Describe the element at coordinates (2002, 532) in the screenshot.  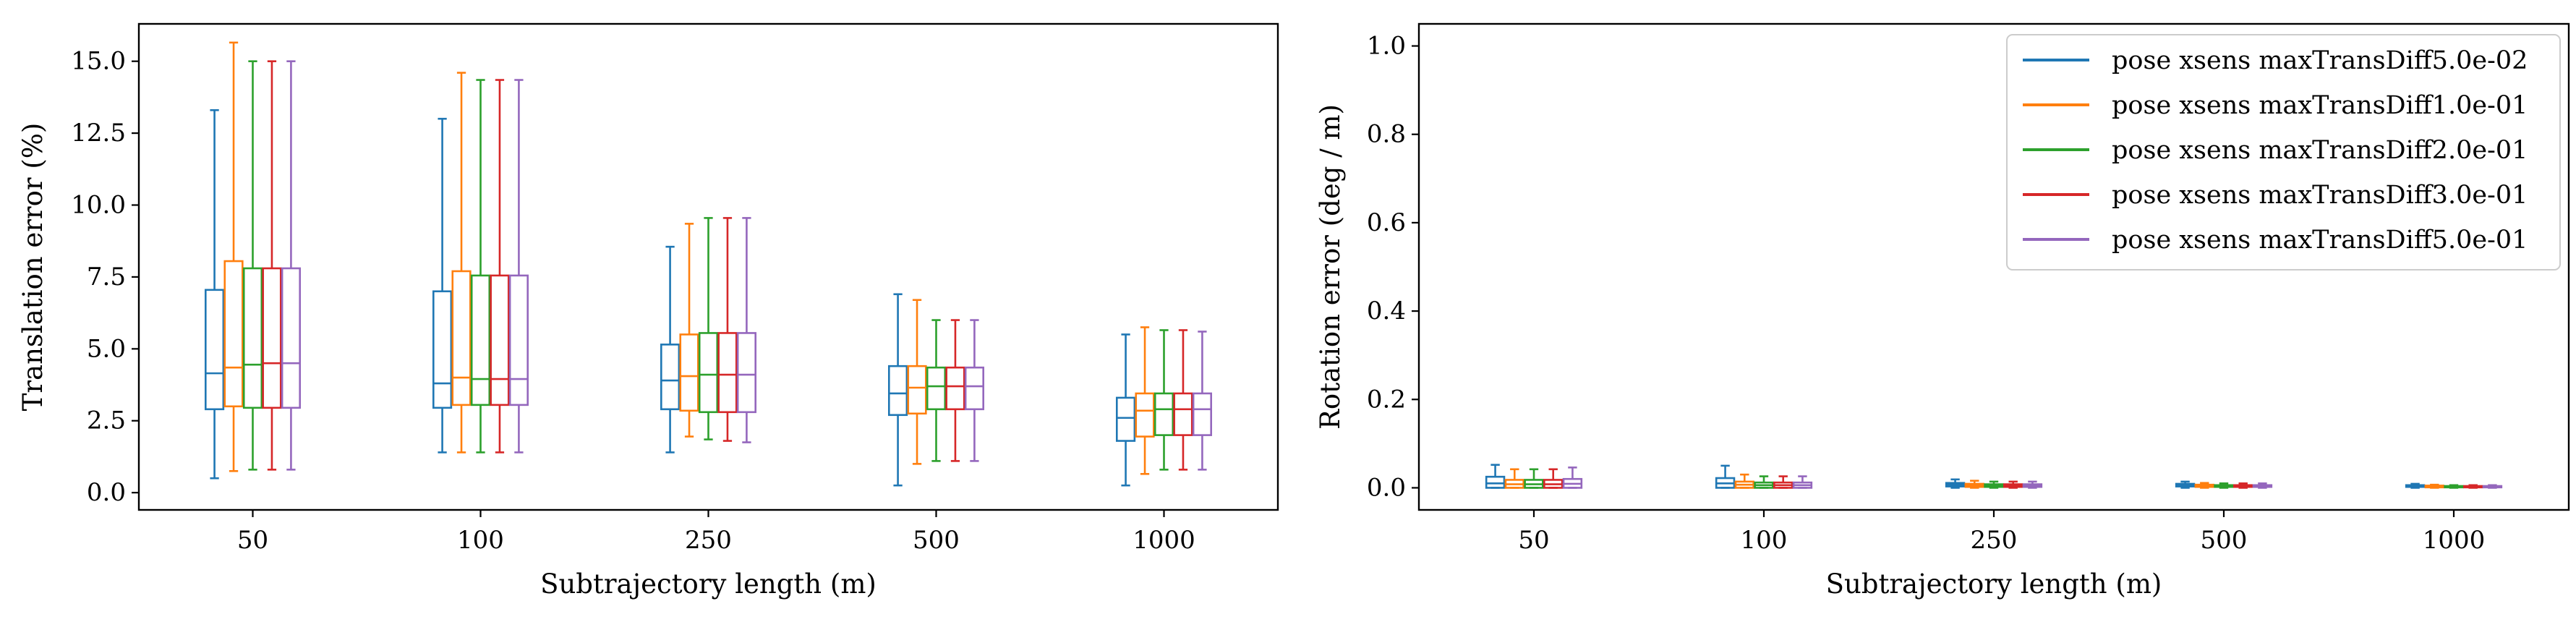
I see `rotation-x-ticks: 50 100 250 500 1000` at that location.